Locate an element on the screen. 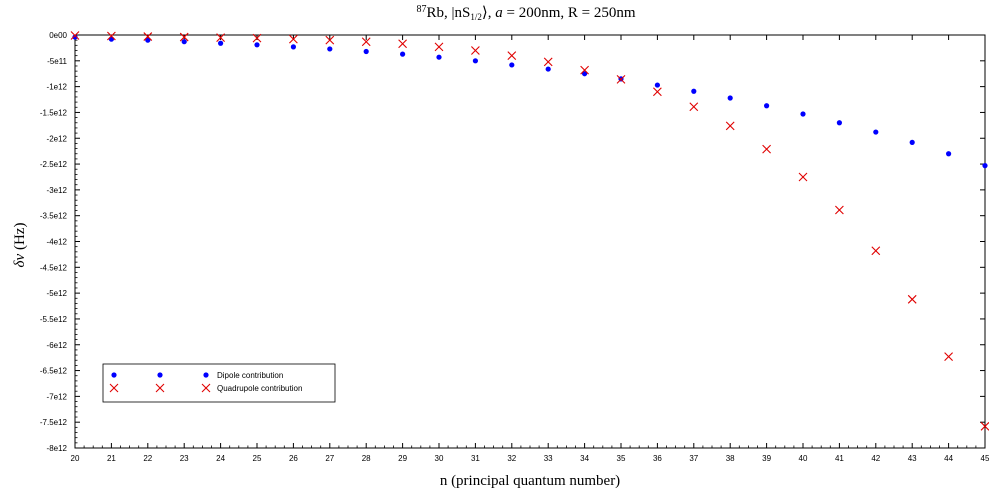  y-axis-title: δν (Hz) is located at coordinates (20, 245).